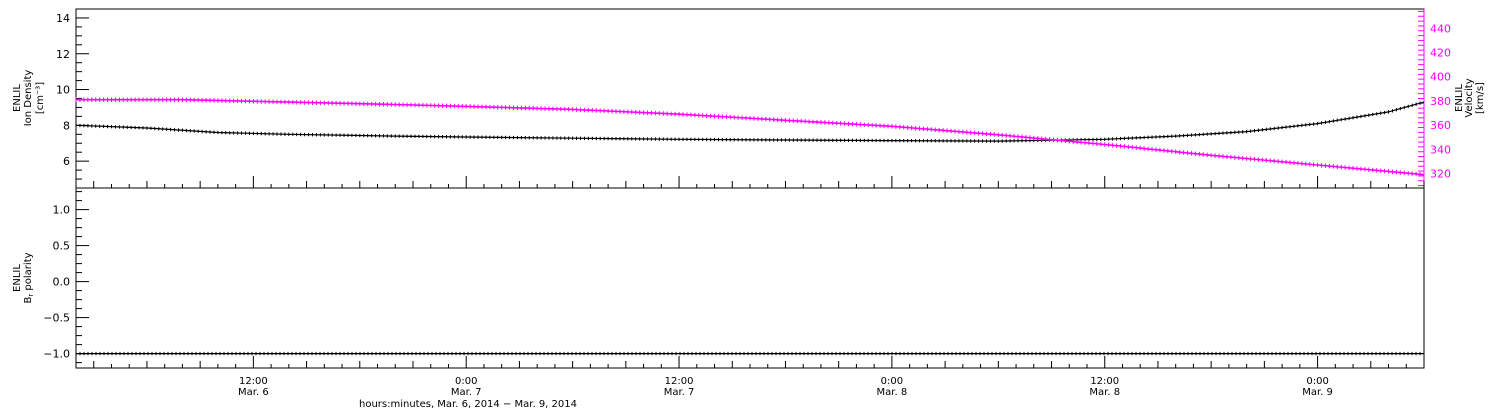 This screenshot has width=1500, height=410. I want to click on density-tick-label: 8, so click(66, 125).